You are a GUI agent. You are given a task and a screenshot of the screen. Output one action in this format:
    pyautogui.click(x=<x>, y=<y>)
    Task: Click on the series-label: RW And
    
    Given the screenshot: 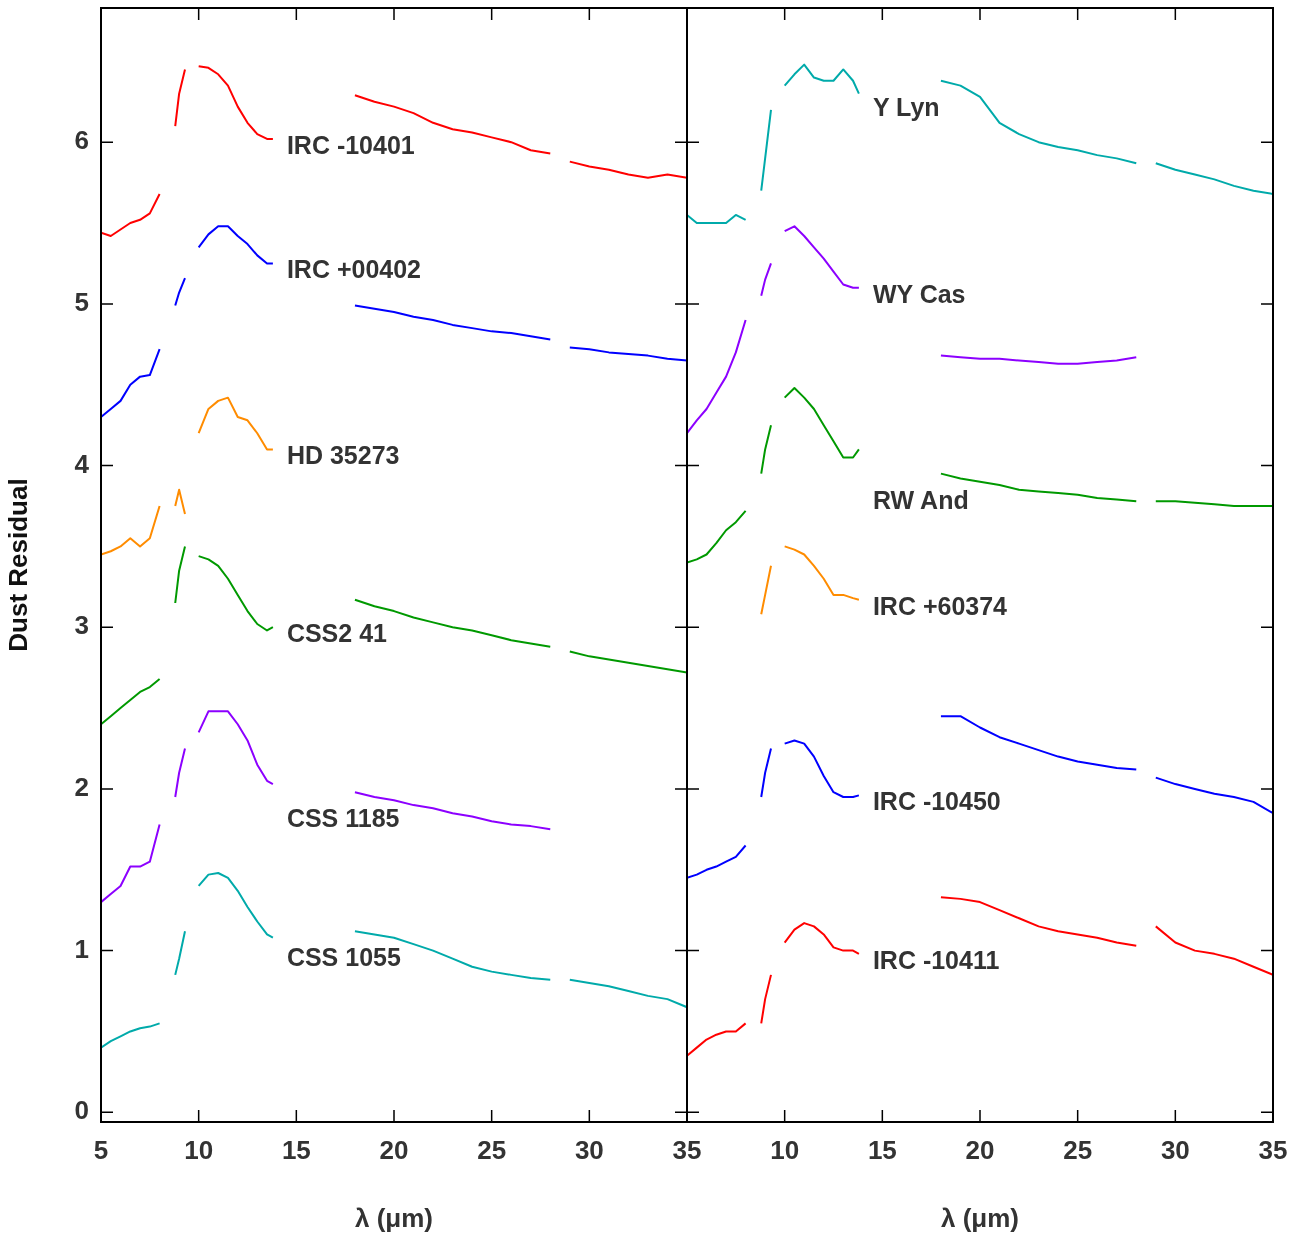 What is the action you would take?
    pyautogui.click(x=920, y=499)
    